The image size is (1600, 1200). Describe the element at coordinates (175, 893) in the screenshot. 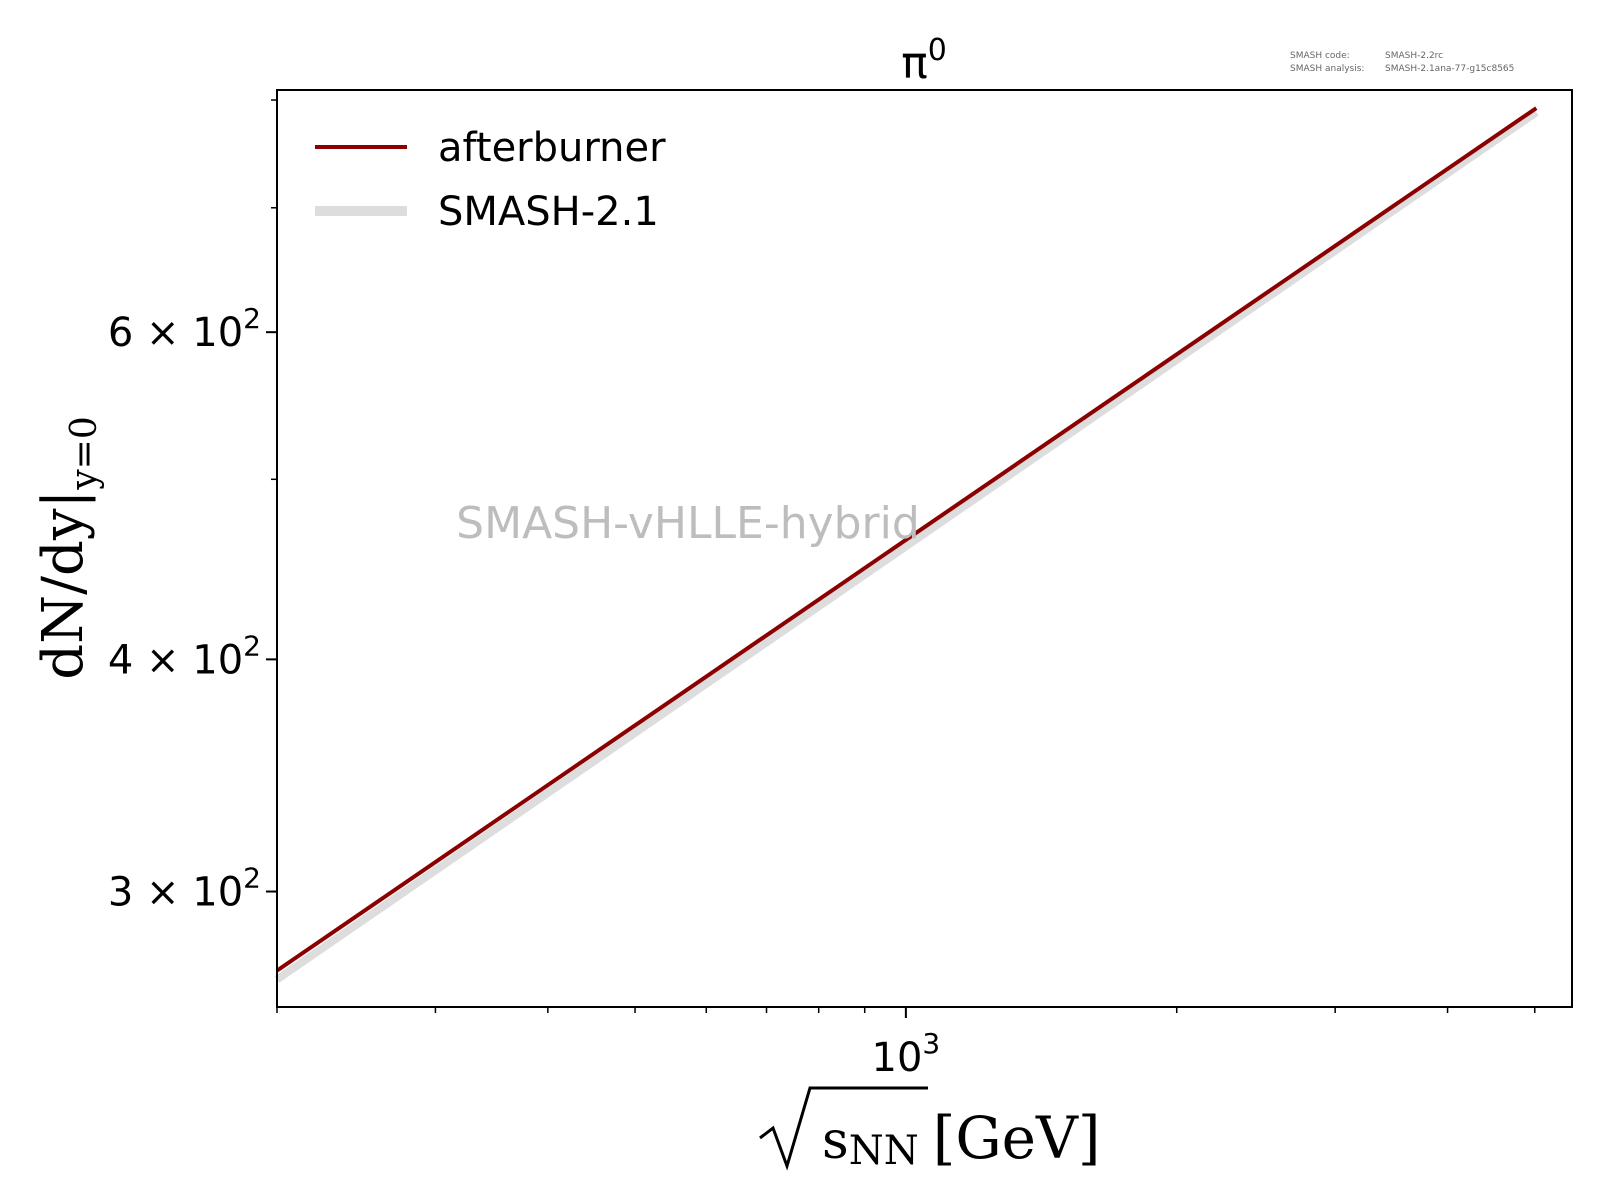

I see `y-tick-mantissa: 3 × 10` at that location.